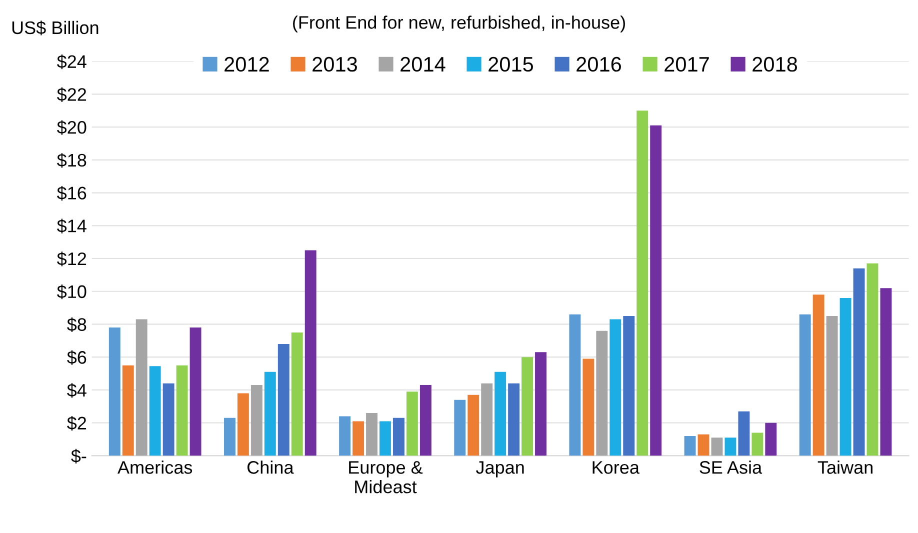  Describe the element at coordinates (423, 64) in the screenshot. I see `legend-label: 2014` at that location.